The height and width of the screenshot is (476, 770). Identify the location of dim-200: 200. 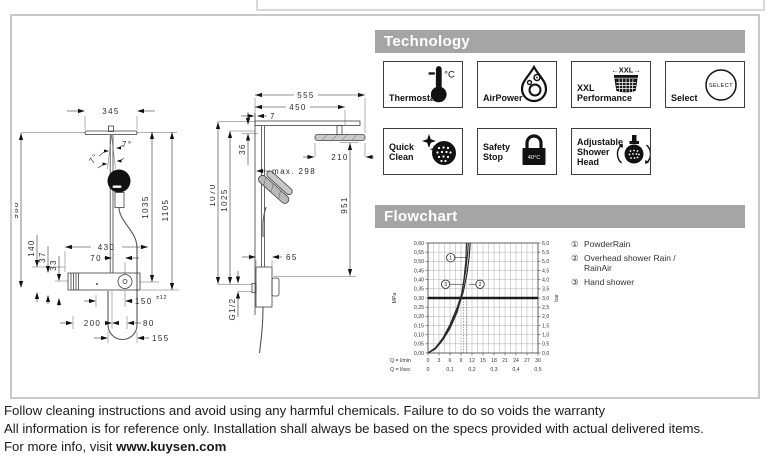
(93, 323).